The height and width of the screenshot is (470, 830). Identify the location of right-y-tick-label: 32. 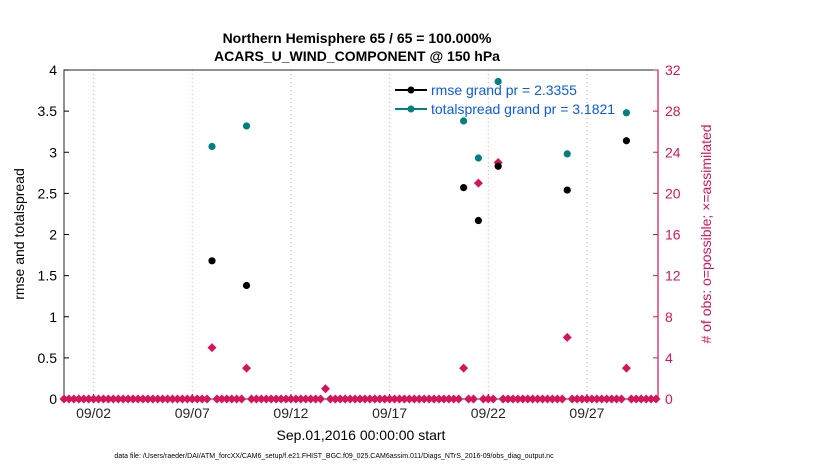
(673, 70).